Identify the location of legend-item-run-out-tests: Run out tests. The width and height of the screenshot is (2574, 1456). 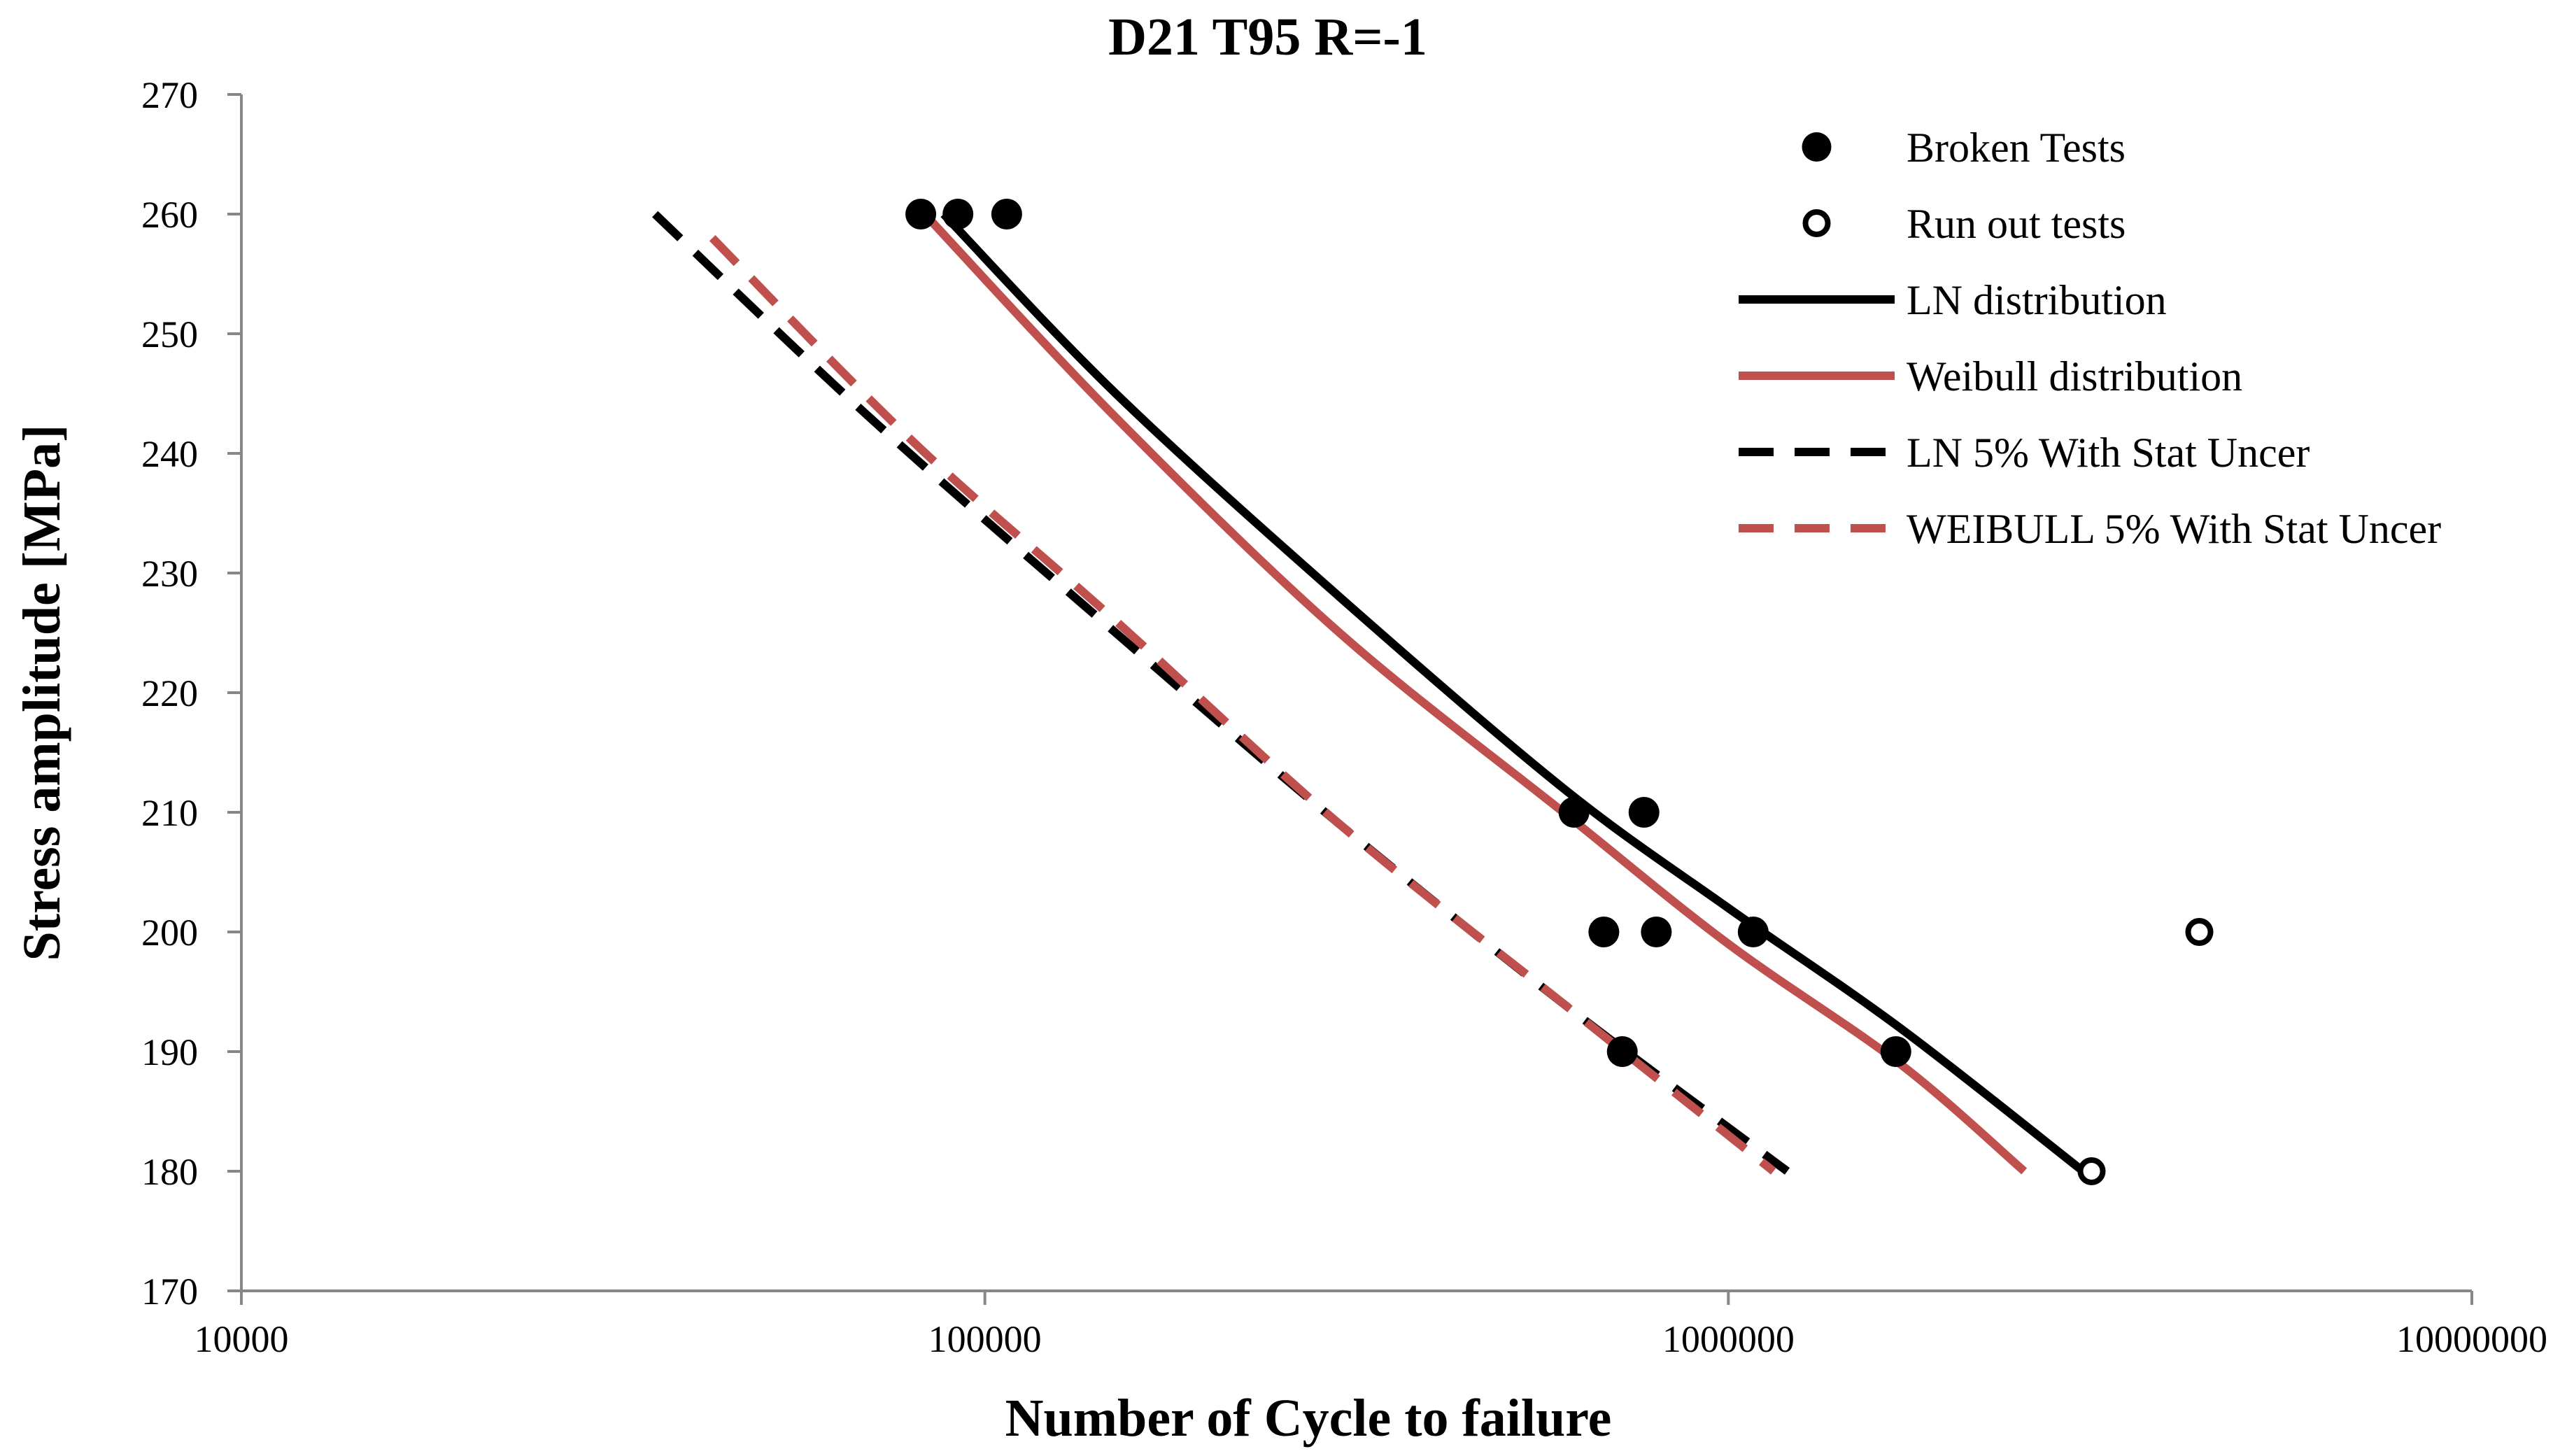
(1964, 224).